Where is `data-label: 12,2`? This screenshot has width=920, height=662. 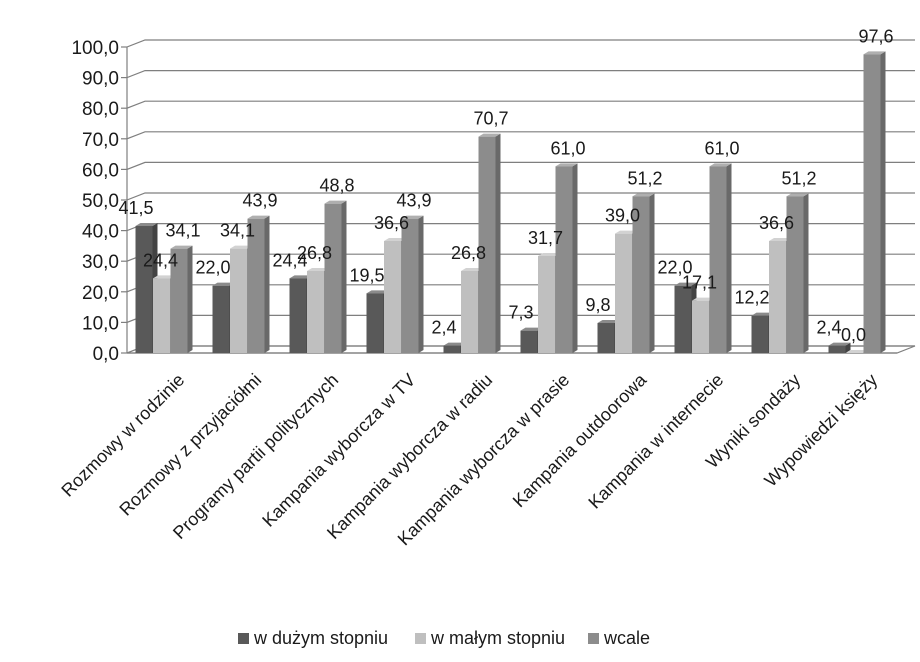
data-label: 12,2 is located at coordinates (751, 298).